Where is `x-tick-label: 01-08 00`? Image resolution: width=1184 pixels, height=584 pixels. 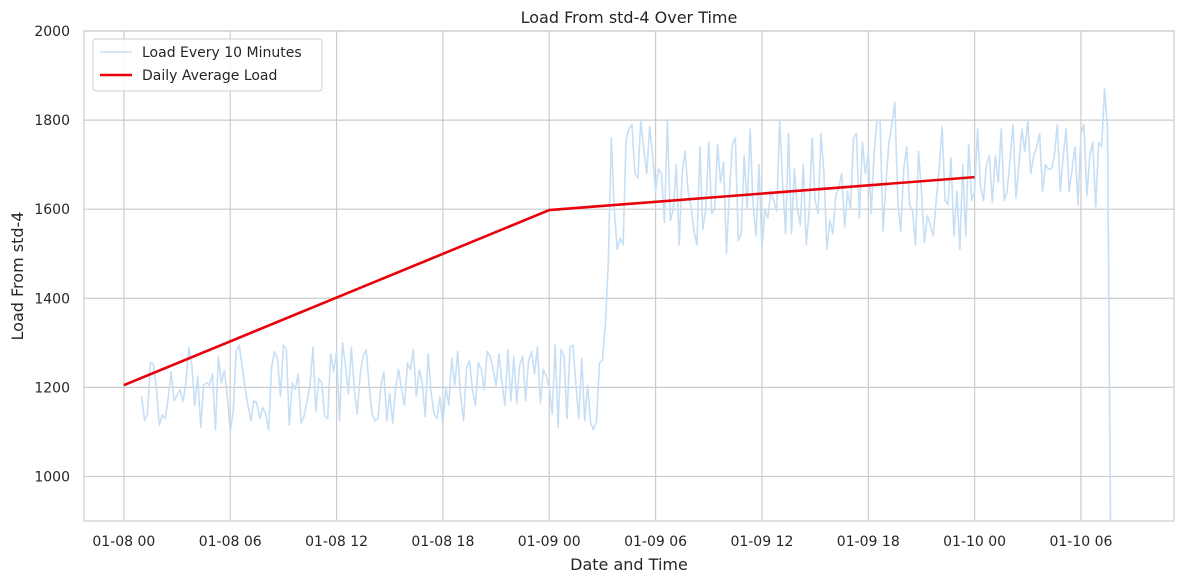
x-tick-label: 01-08 00 is located at coordinates (123, 542).